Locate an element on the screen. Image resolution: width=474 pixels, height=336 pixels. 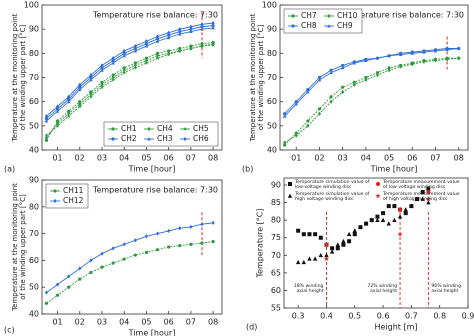
x-tick-label: 0.4 is located at coordinates (326, 316).